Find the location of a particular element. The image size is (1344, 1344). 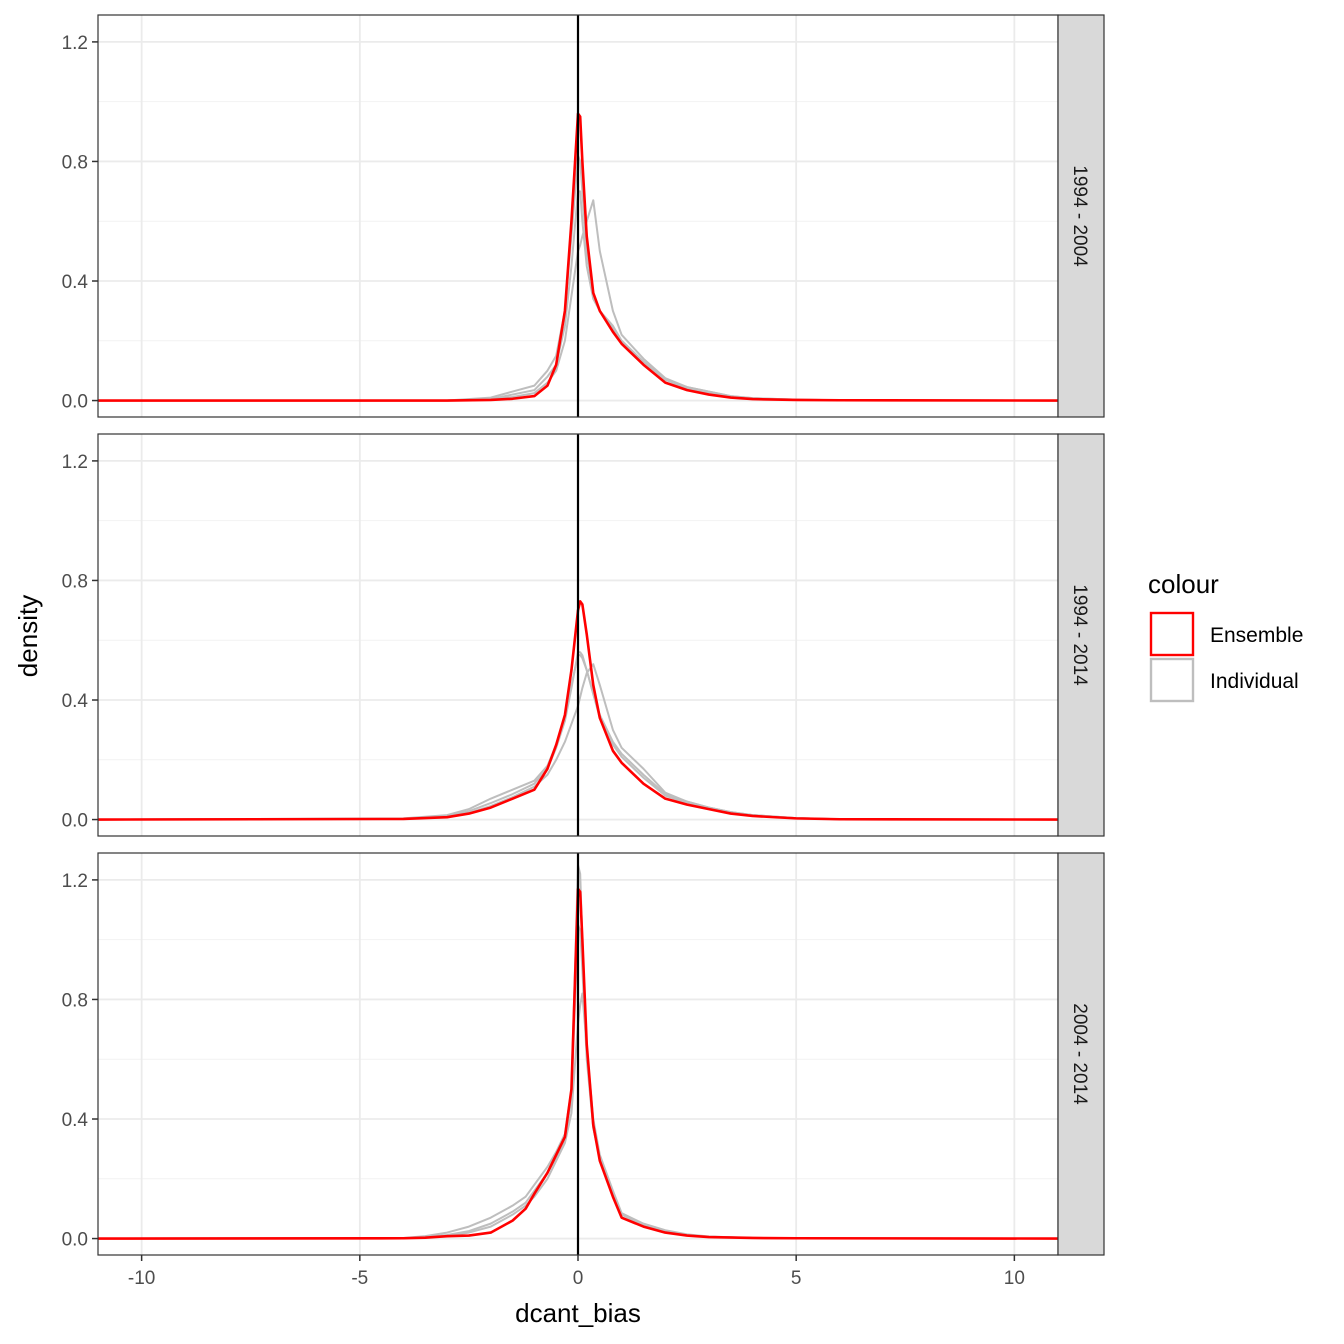

x-axis-title: dcant_bias is located at coordinates (578, 1313).